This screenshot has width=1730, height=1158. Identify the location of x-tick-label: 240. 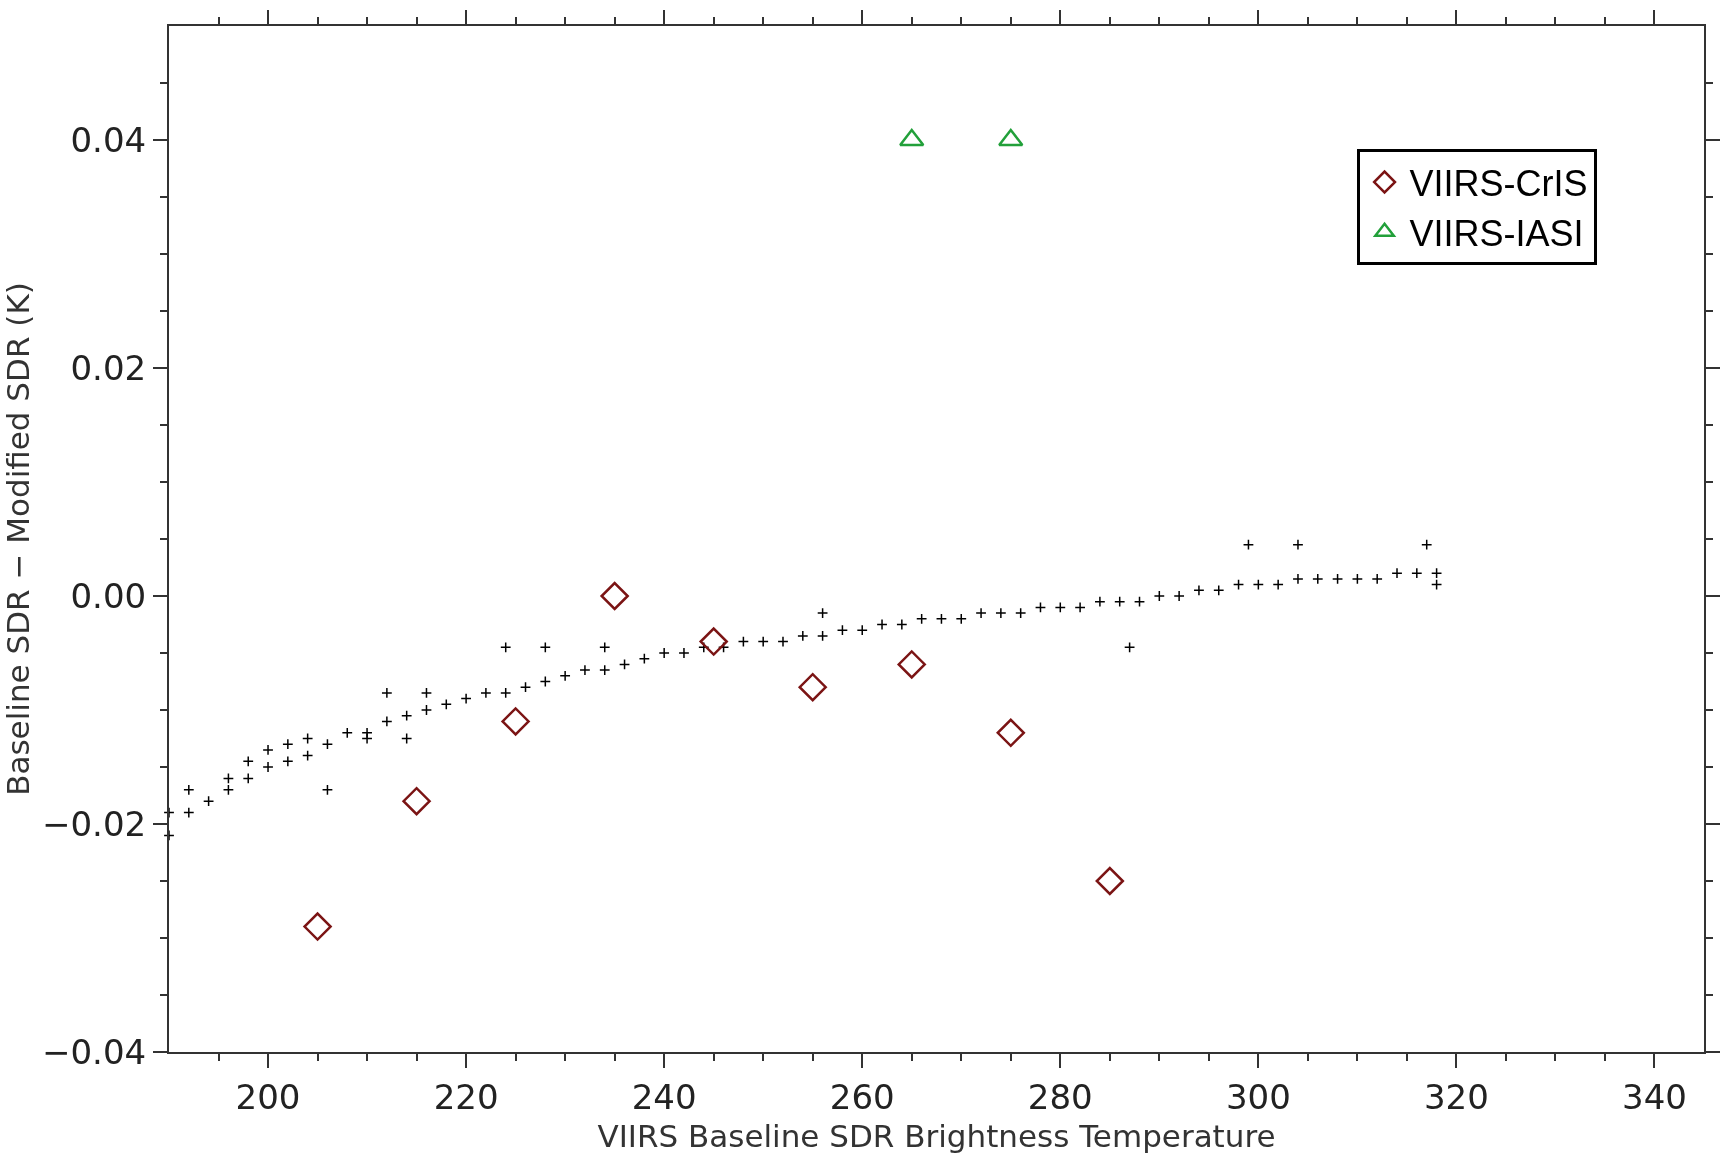
(664, 1096).